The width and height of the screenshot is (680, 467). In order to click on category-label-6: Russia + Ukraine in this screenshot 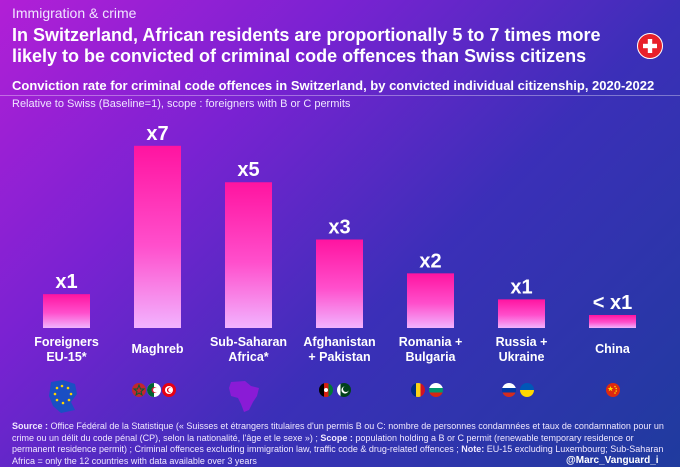, I will do `click(522, 349)`.